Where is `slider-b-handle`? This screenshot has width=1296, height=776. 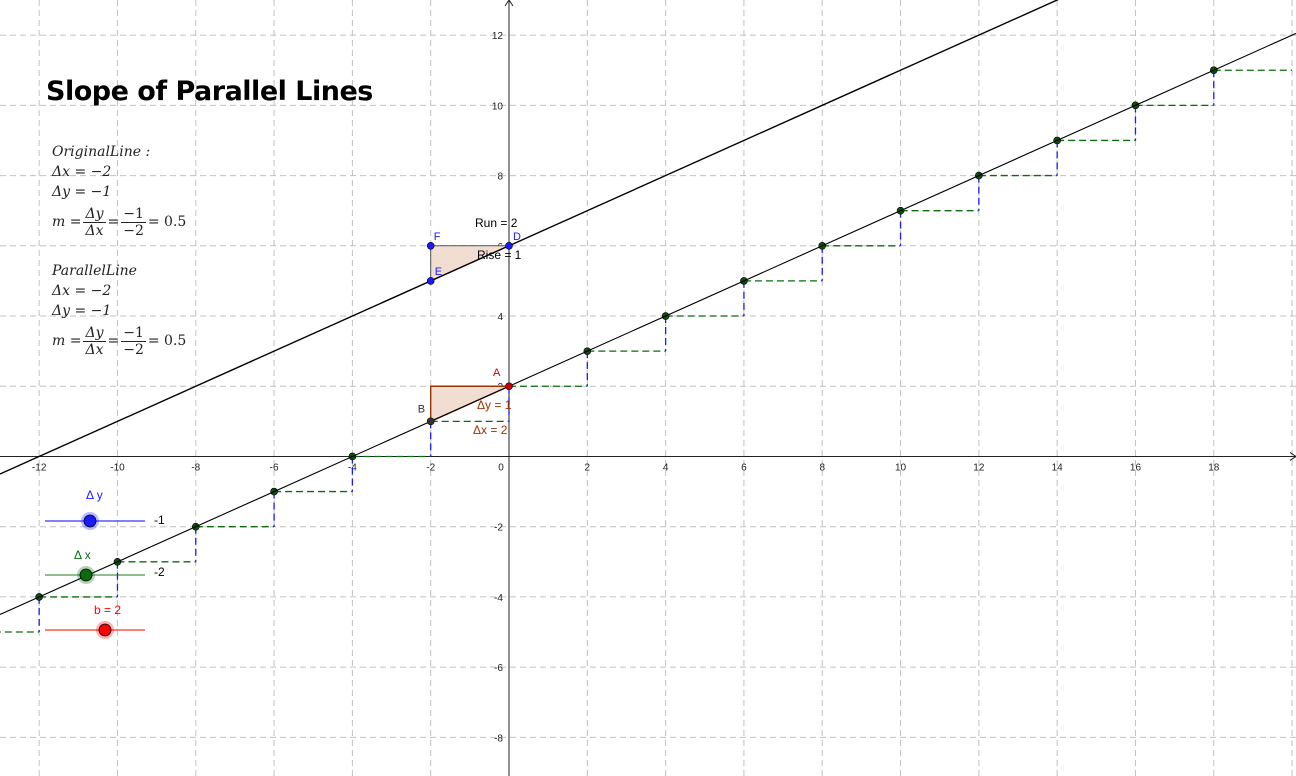
slider-b-handle is located at coordinates (105, 630).